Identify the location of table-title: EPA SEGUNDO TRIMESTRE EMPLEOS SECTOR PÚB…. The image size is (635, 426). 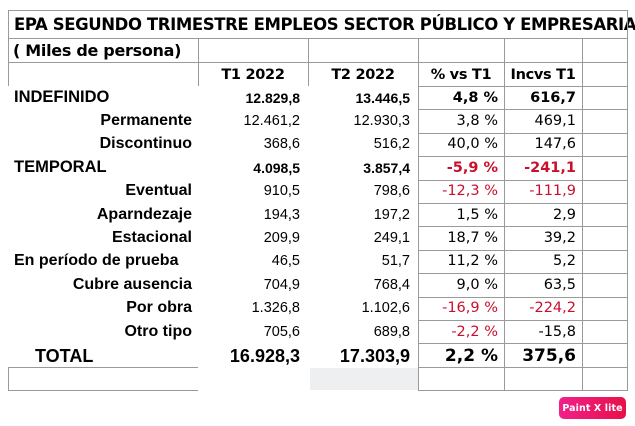
(324, 24).